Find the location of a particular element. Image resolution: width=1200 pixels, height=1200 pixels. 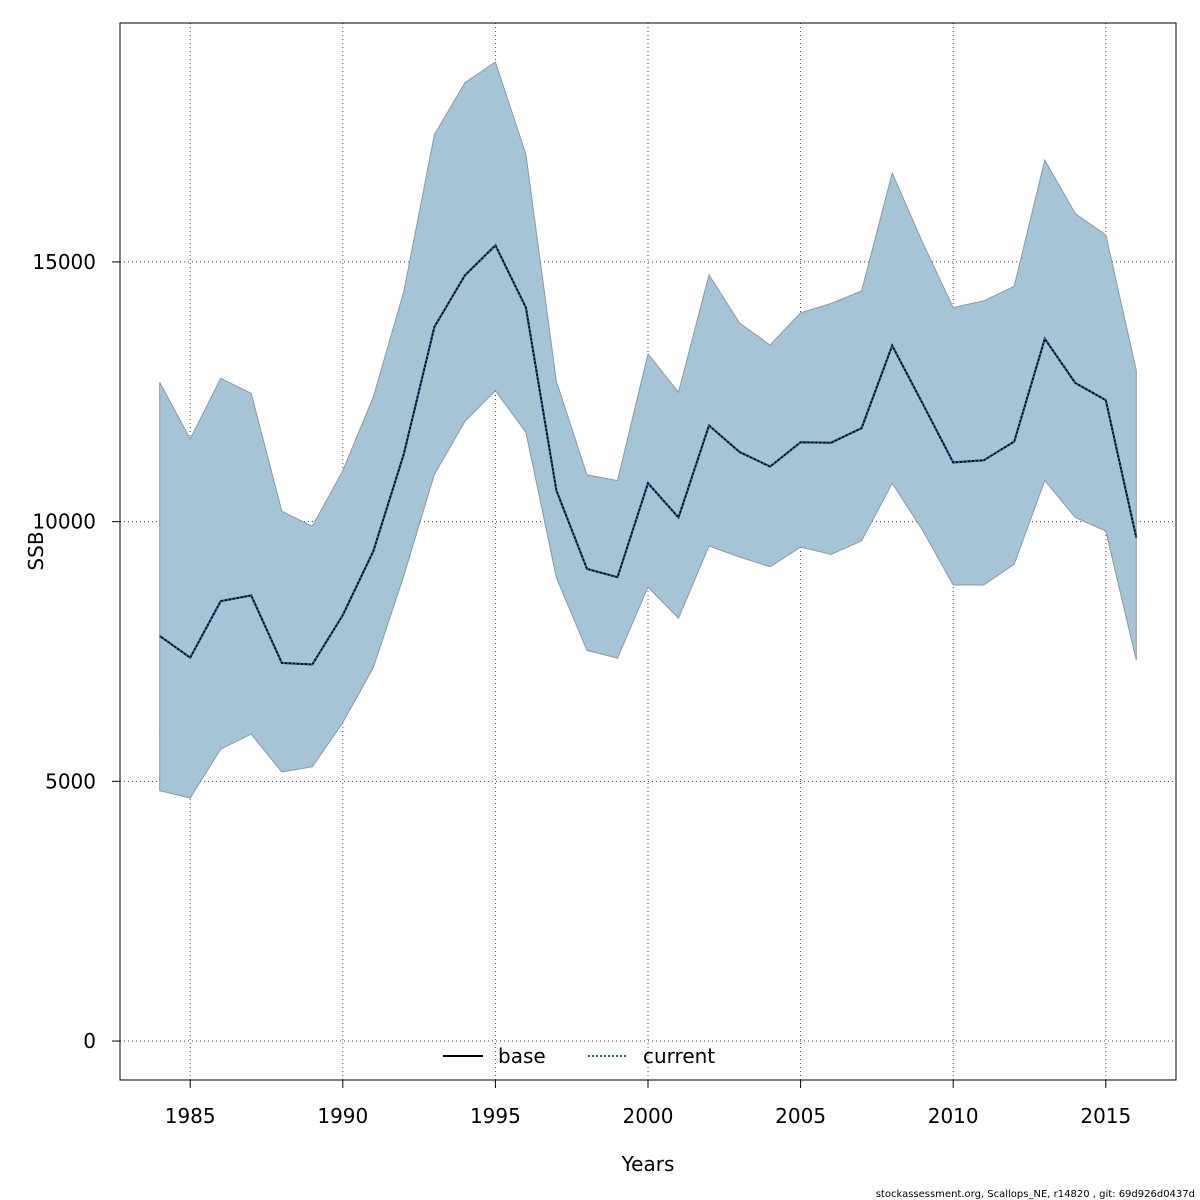

y-tick-label-10000: 10000 is located at coordinates (64, 522).